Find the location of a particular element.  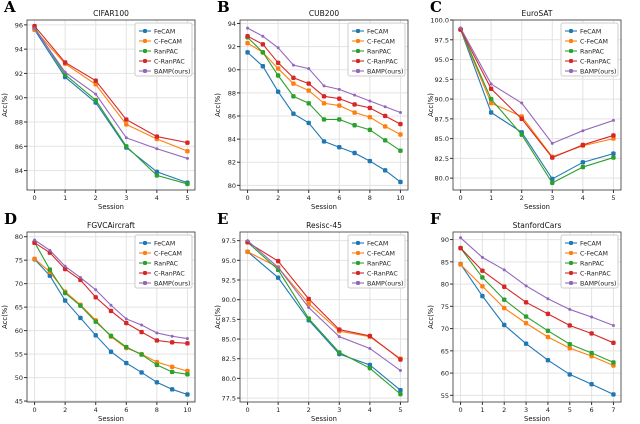

panel-letter: D is located at coordinates (11, 219).